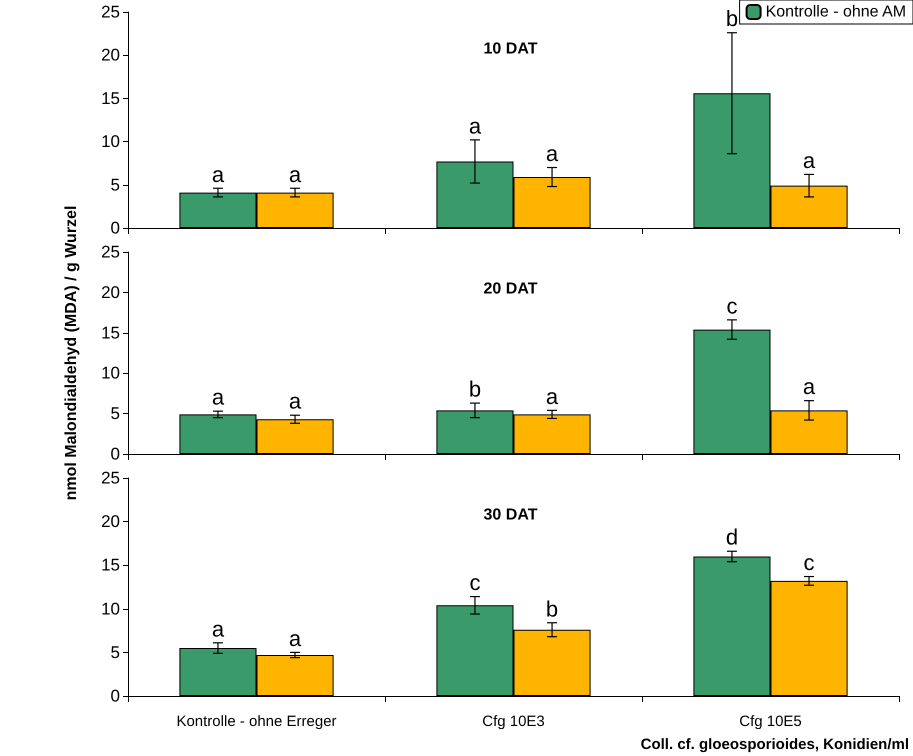 The image size is (913, 756). What do you see at coordinates (72, 353) in the screenshot?
I see `y-axis-title: nmol Malondialdehyd (MDA) / g Wurzel` at bounding box center [72, 353].